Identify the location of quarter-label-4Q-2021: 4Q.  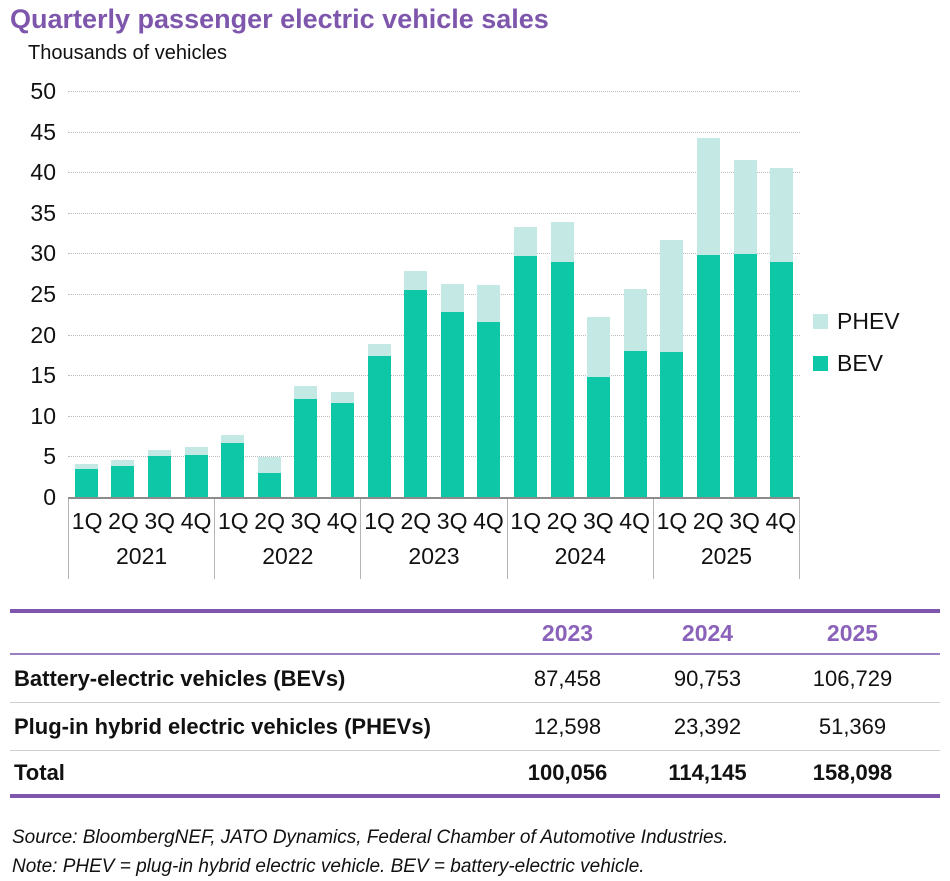
(196, 520).